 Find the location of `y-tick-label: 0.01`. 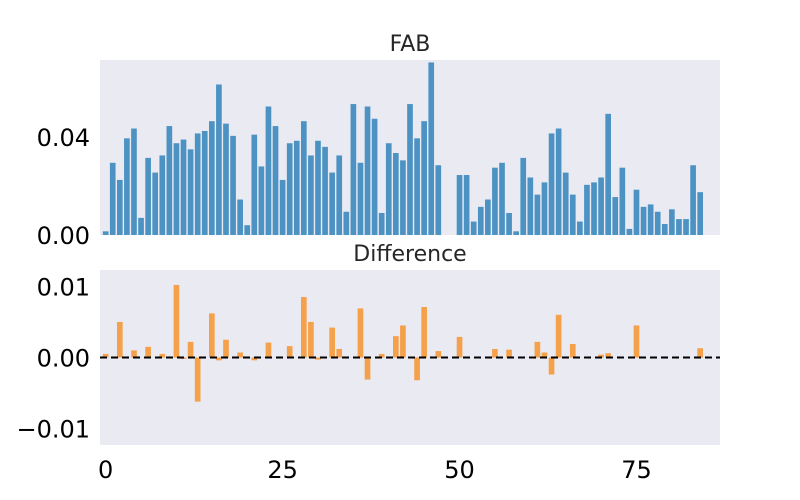

y-tick-label: 0.01 is located at coordinates (63, 287).